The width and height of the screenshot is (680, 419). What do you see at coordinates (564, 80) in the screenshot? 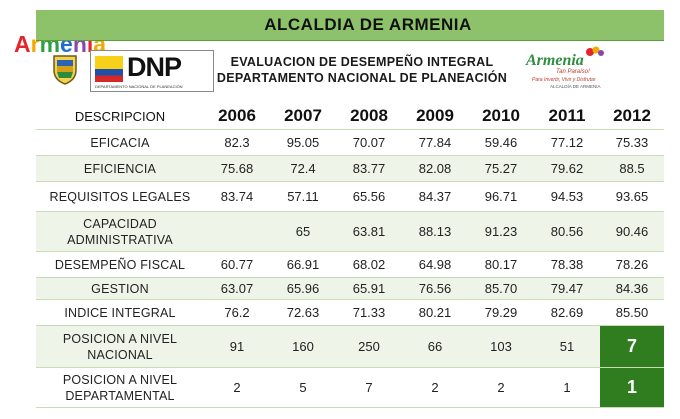
I see `right-logo-tagline: Para Invertir, Vivir y Disfrutar` at bounding box center [564, 80].